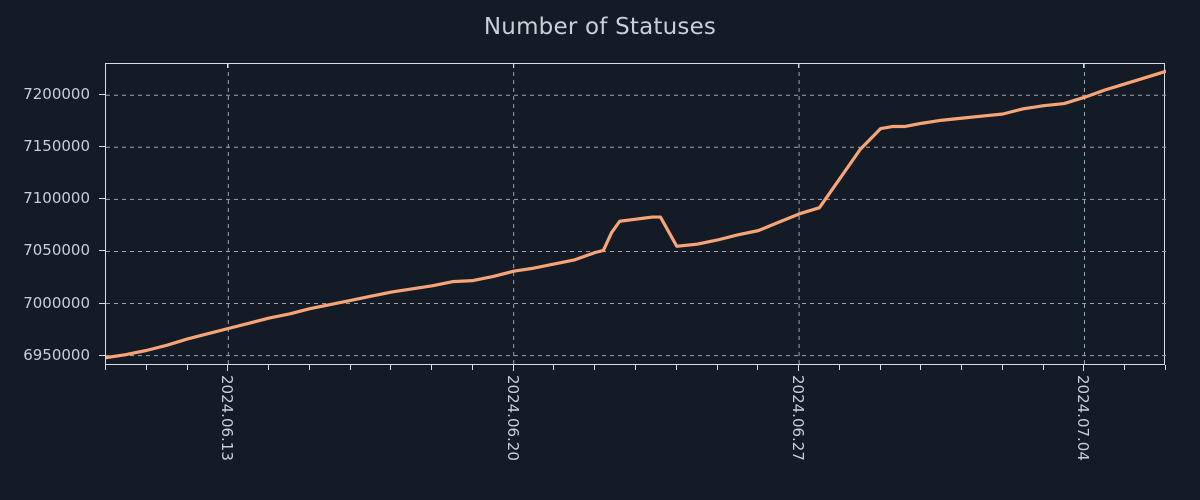 This screenshot has width=1200, height=500. I want to click on y-axis-tick-label: 7100000, so click(56, 198).